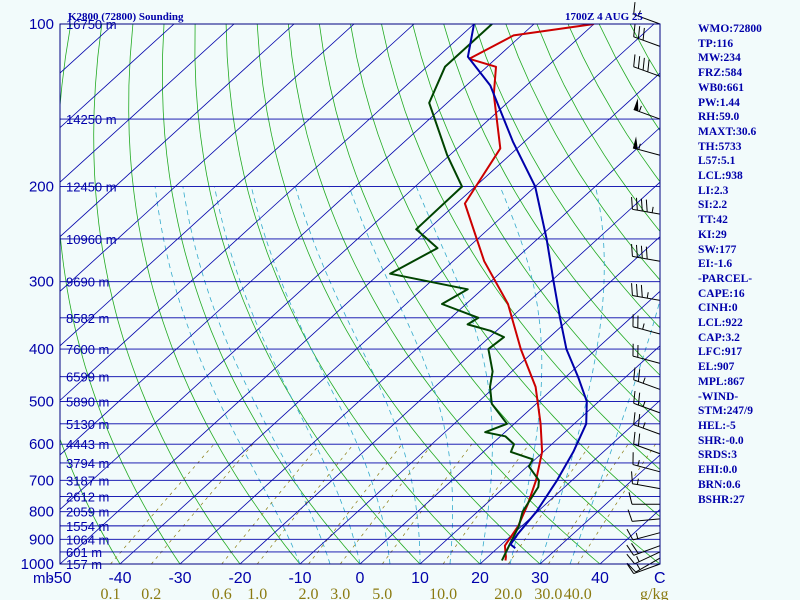 This screenshot has height=600, width=800. Describe the element at coordinates (725, 411) in the screenshot. I see `index-entry: STM:247/9` at that location.